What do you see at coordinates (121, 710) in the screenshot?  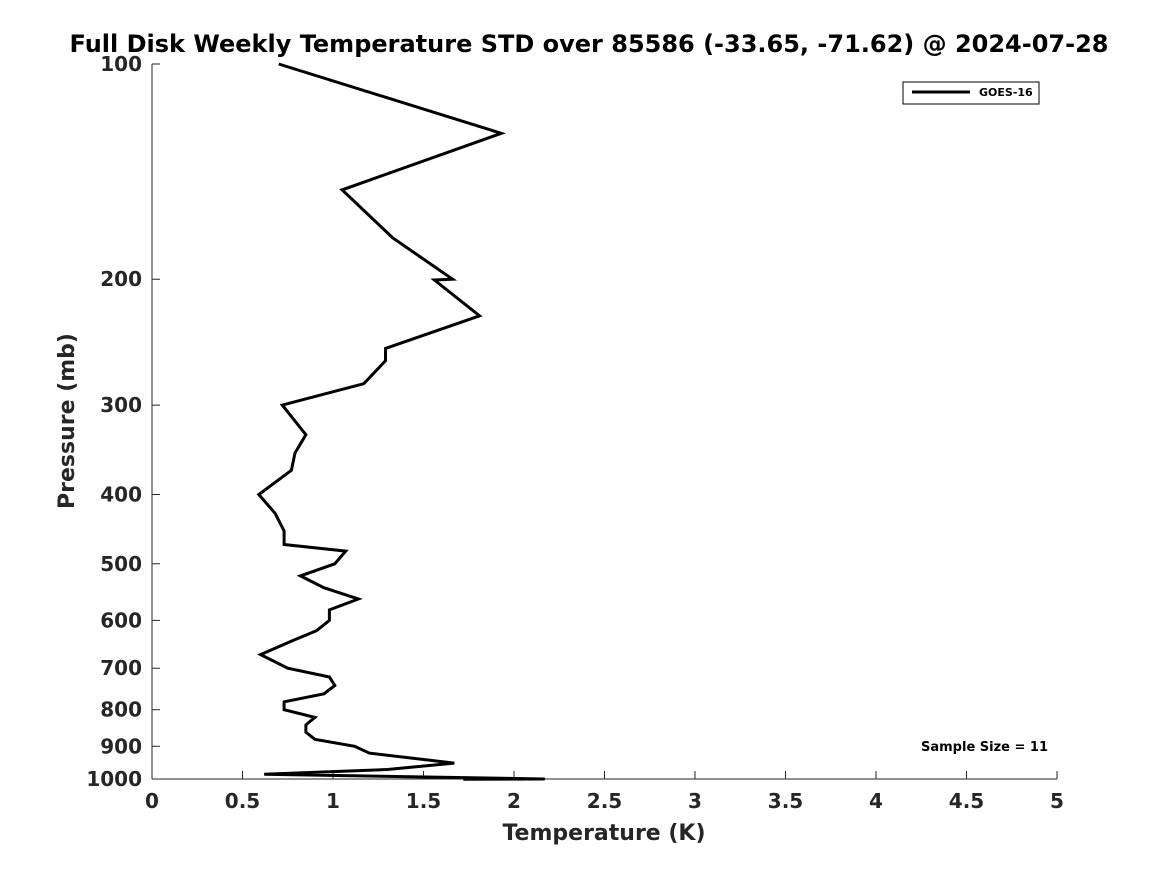 I see `y-tick-label: 800` at bounding box center [121, 710].